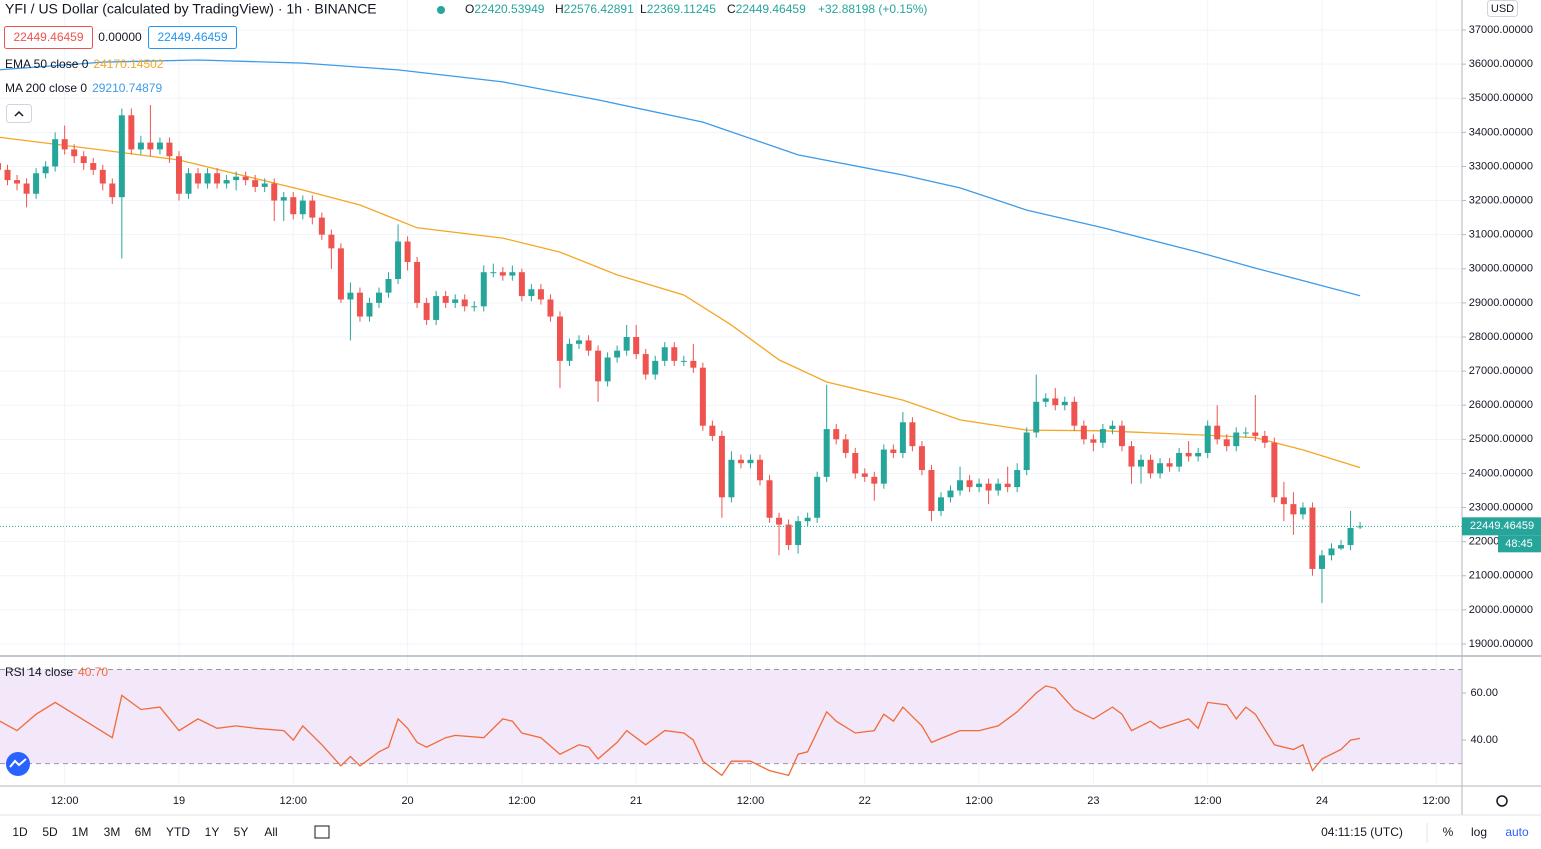  What do you see at coordinates (1501, 405) in the screenshot?
I see `y-tick-label: 26000.00000` at bounding box center [1501, 405].